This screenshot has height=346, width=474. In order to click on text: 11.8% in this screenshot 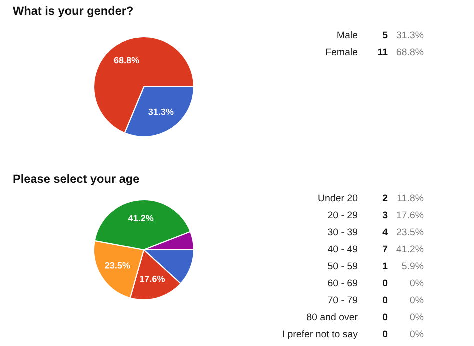, I will do `click(411, 198)`.